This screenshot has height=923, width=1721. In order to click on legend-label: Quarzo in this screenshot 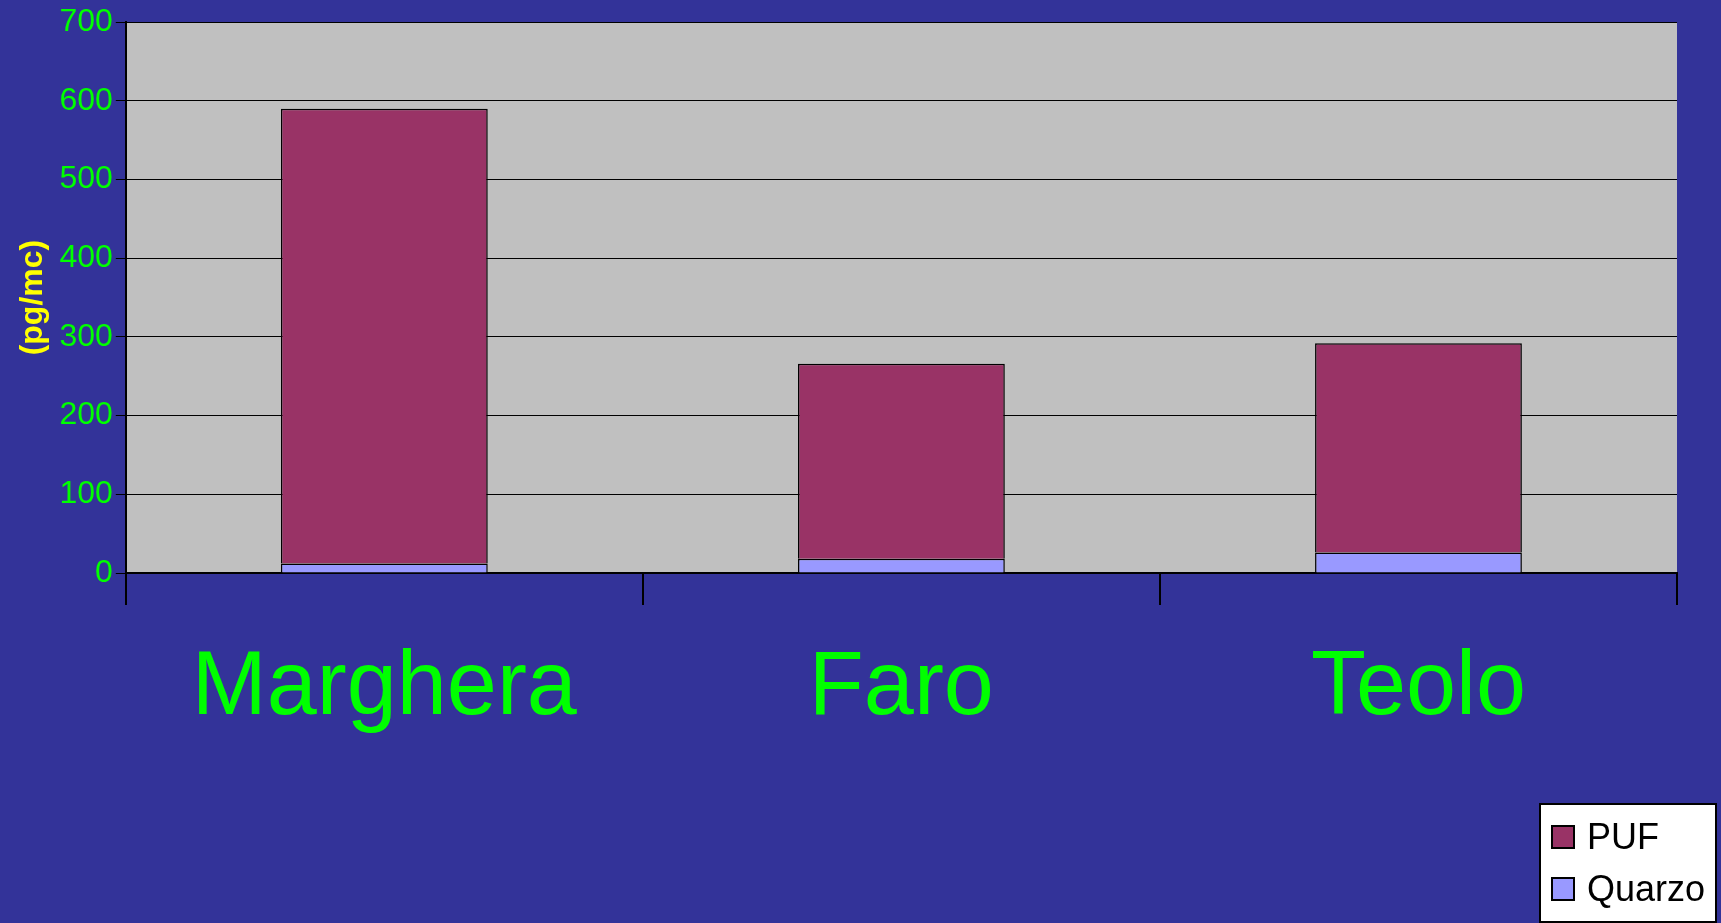, I will do `click(1645, 889)`.